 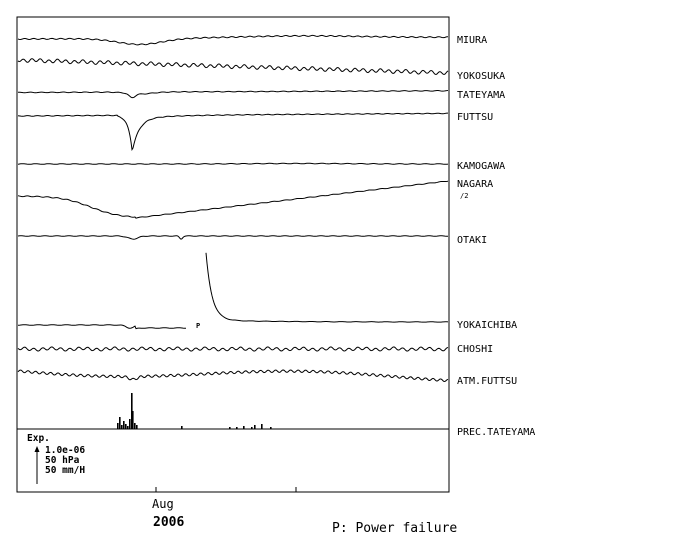 What do you see at coordinates (472, 40) in the screenshot?
I see `station-label-miura: MIURA` at bounding box center [472, 40].